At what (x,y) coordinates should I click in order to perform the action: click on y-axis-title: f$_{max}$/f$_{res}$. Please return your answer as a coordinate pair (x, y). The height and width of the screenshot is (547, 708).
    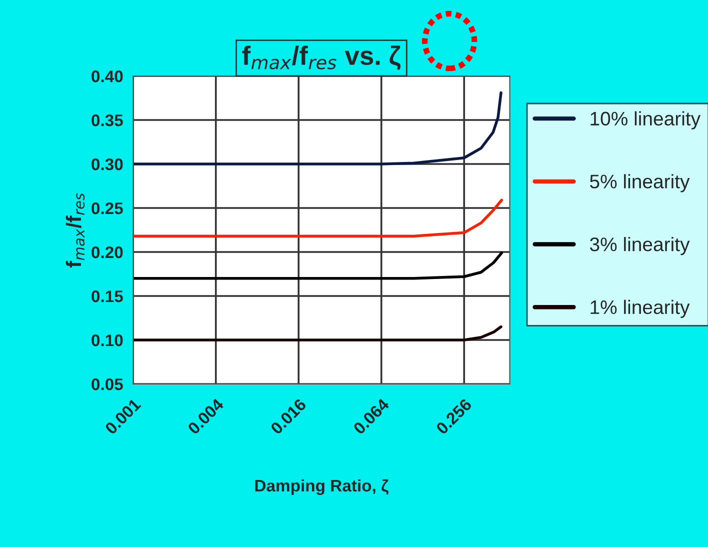
    Looking at the image, I should click on (75, 230).